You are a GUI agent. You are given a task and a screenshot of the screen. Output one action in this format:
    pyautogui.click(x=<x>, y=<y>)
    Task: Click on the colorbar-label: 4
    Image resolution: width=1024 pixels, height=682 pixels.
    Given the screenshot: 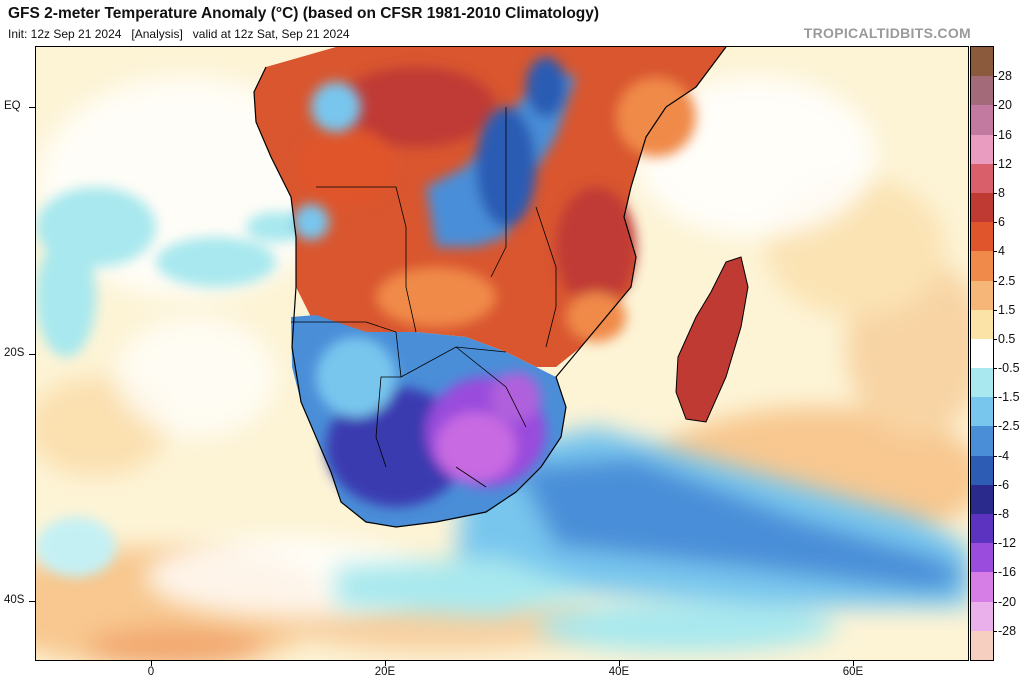 What is the action you would take?
    pyautogui.click(x=1001, y=251)
    